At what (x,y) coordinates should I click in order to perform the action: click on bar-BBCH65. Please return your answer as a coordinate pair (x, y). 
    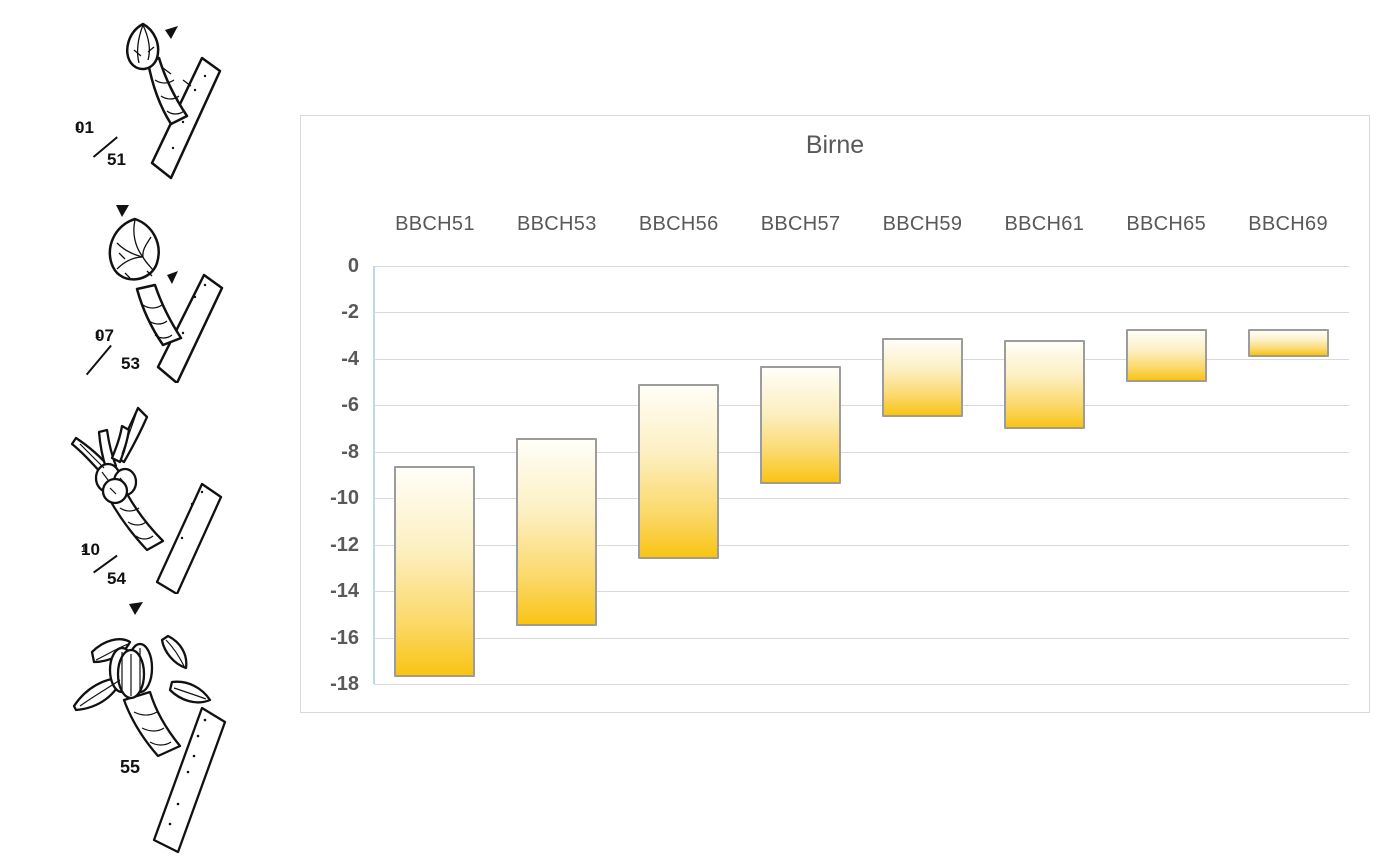
    Looking at the image, I should click on (1166, 355).